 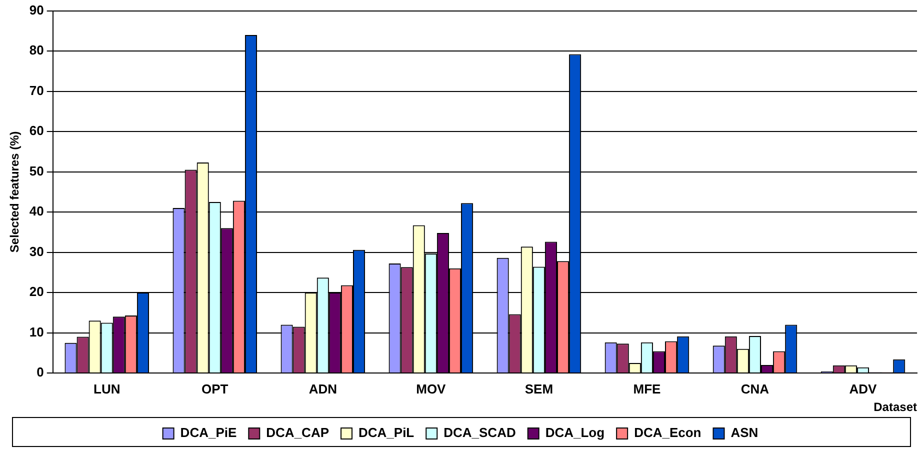 What do you see at coordinates (36, 292) in the screenshot?
I see `y-tick-label: 20` at bounding box center [36, 292].